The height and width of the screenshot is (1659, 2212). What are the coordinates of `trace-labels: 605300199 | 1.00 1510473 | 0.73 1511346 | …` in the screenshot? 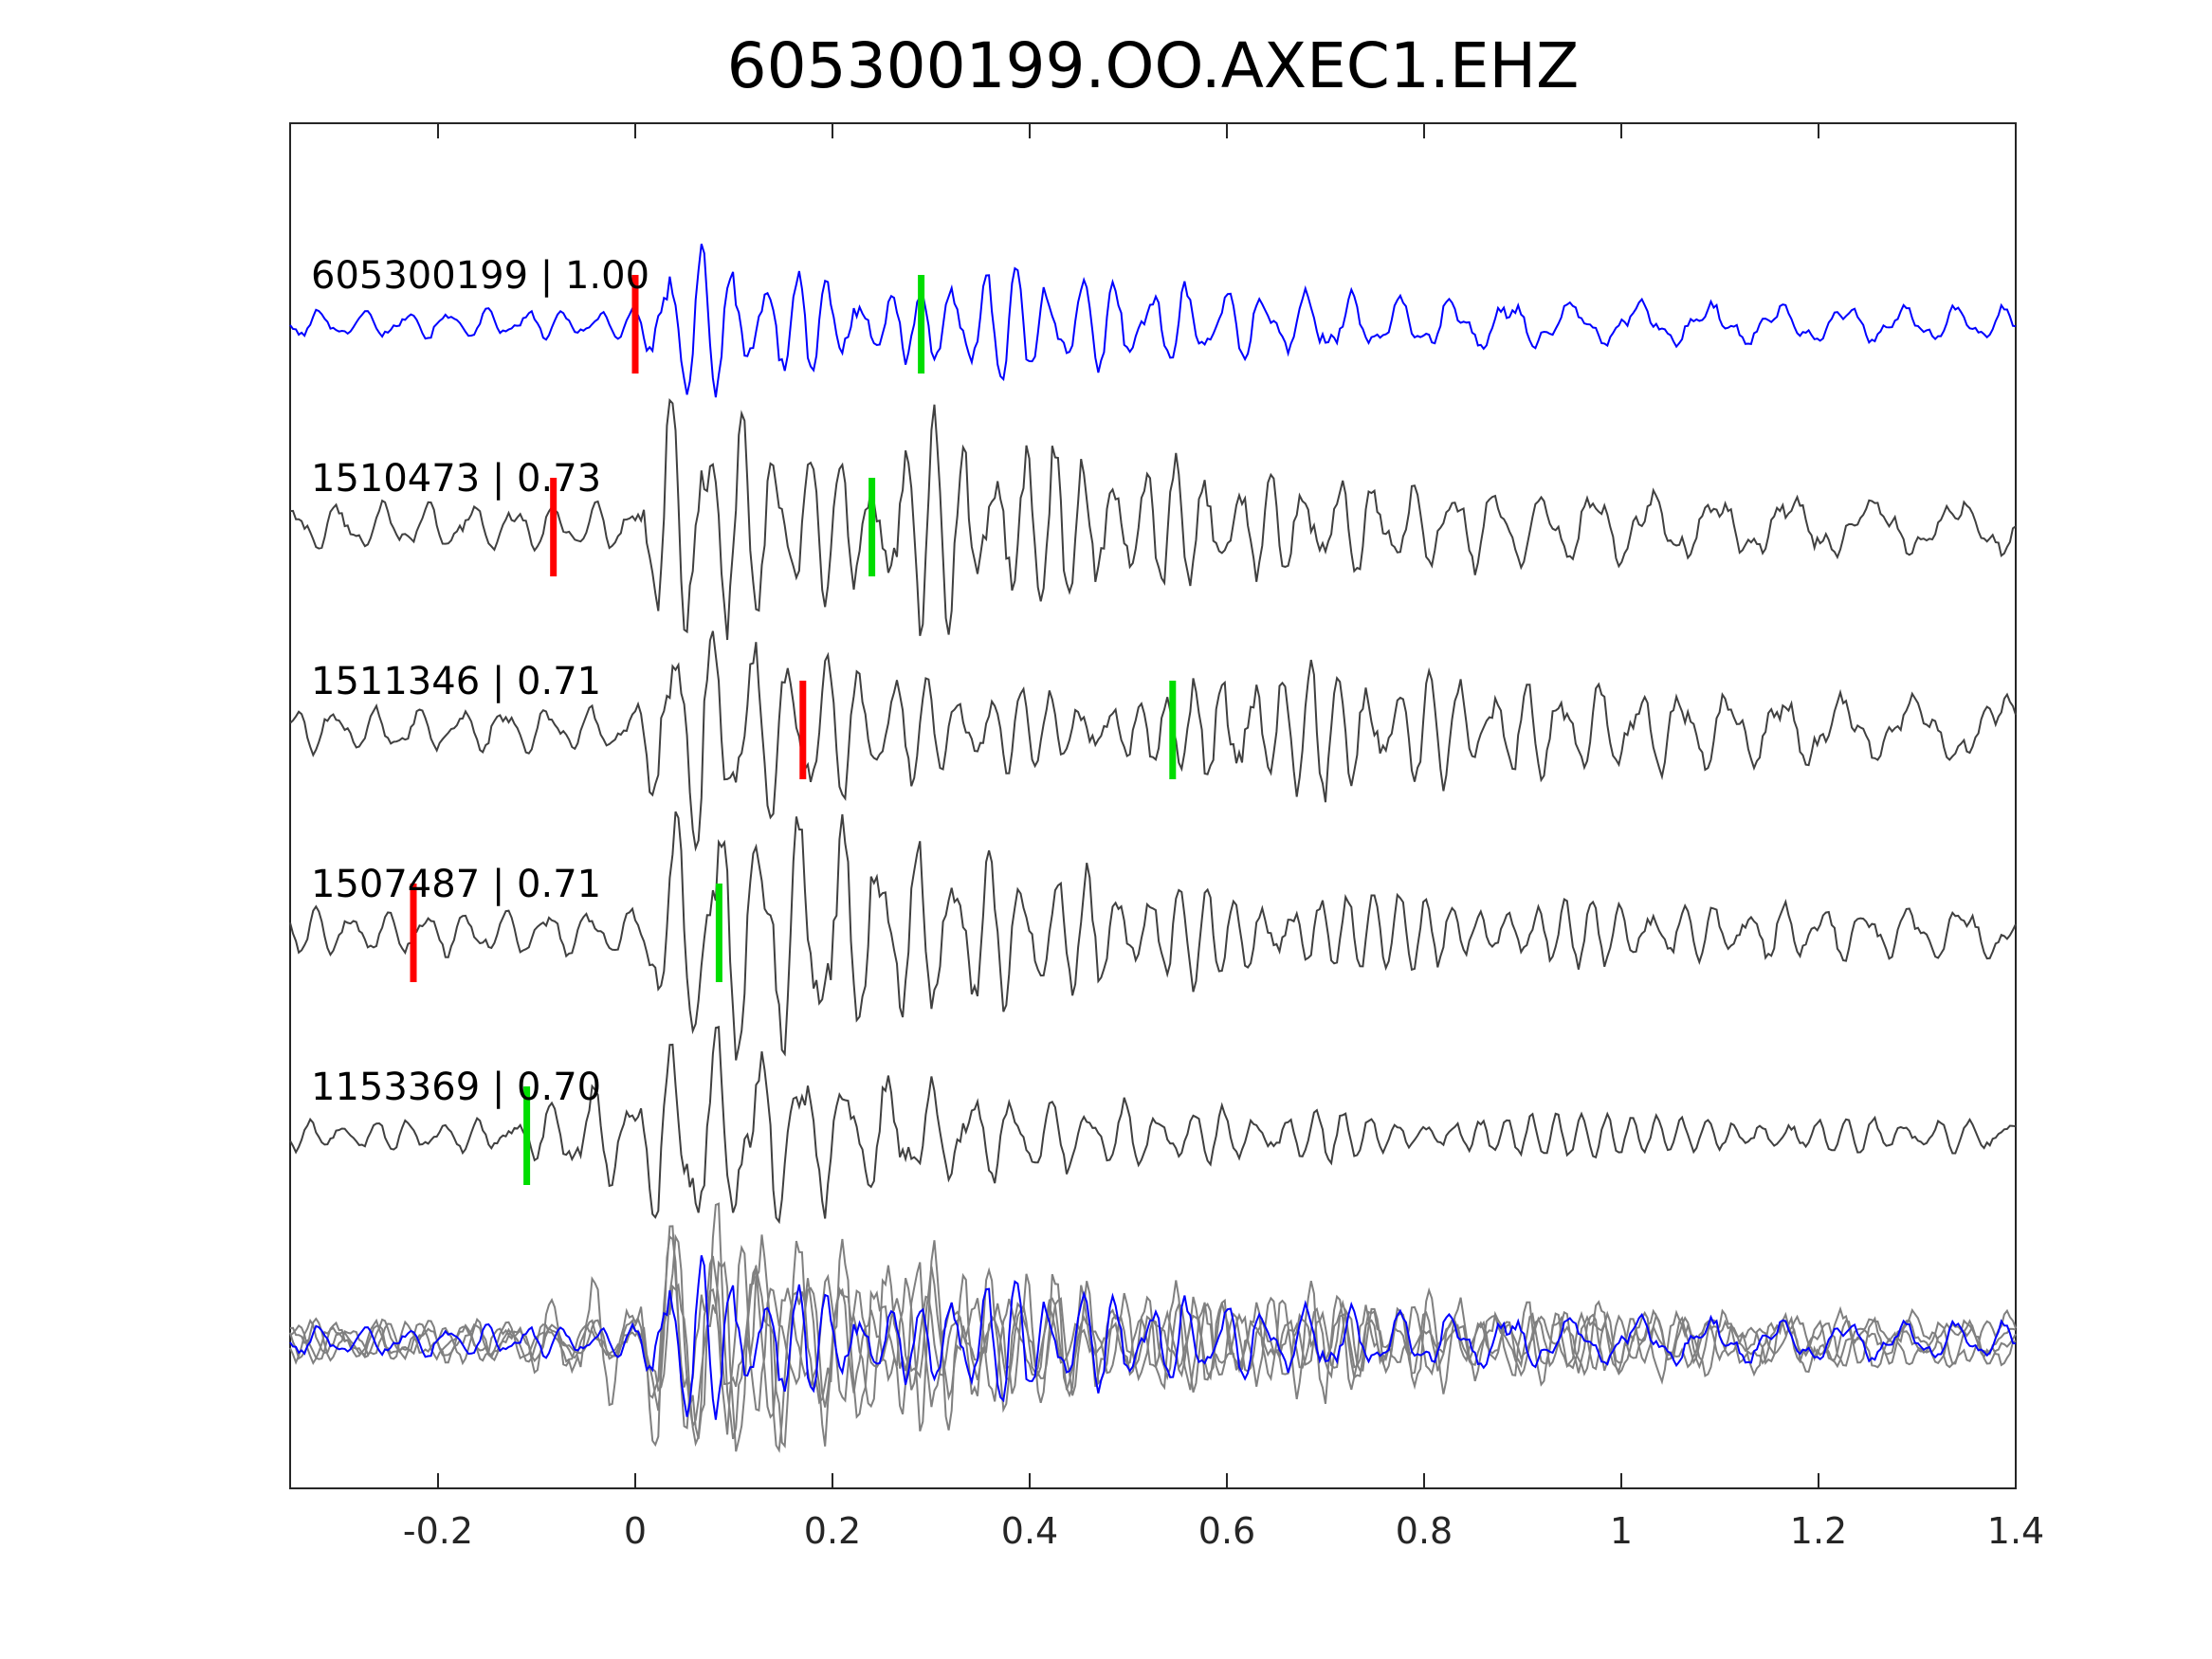 It's located at (480, 681).